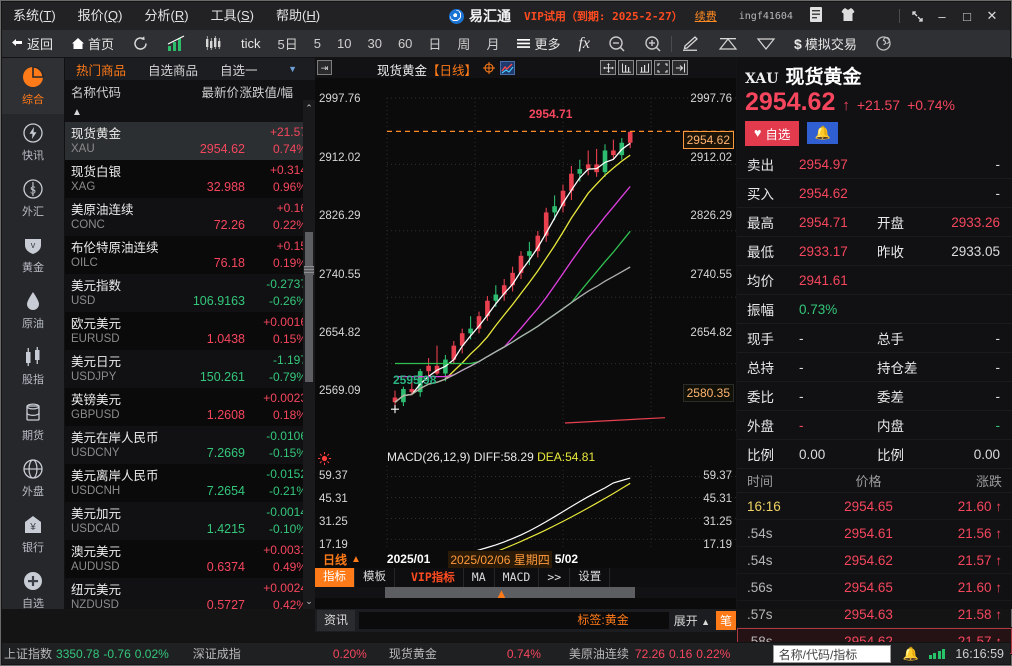 The width and height of the screenshot is (1012, 666). I want to click on watchlist-row: 美元在岸人民币 -0.0106 USDCNY 7.2669 -0.15%, so click(190, 445).